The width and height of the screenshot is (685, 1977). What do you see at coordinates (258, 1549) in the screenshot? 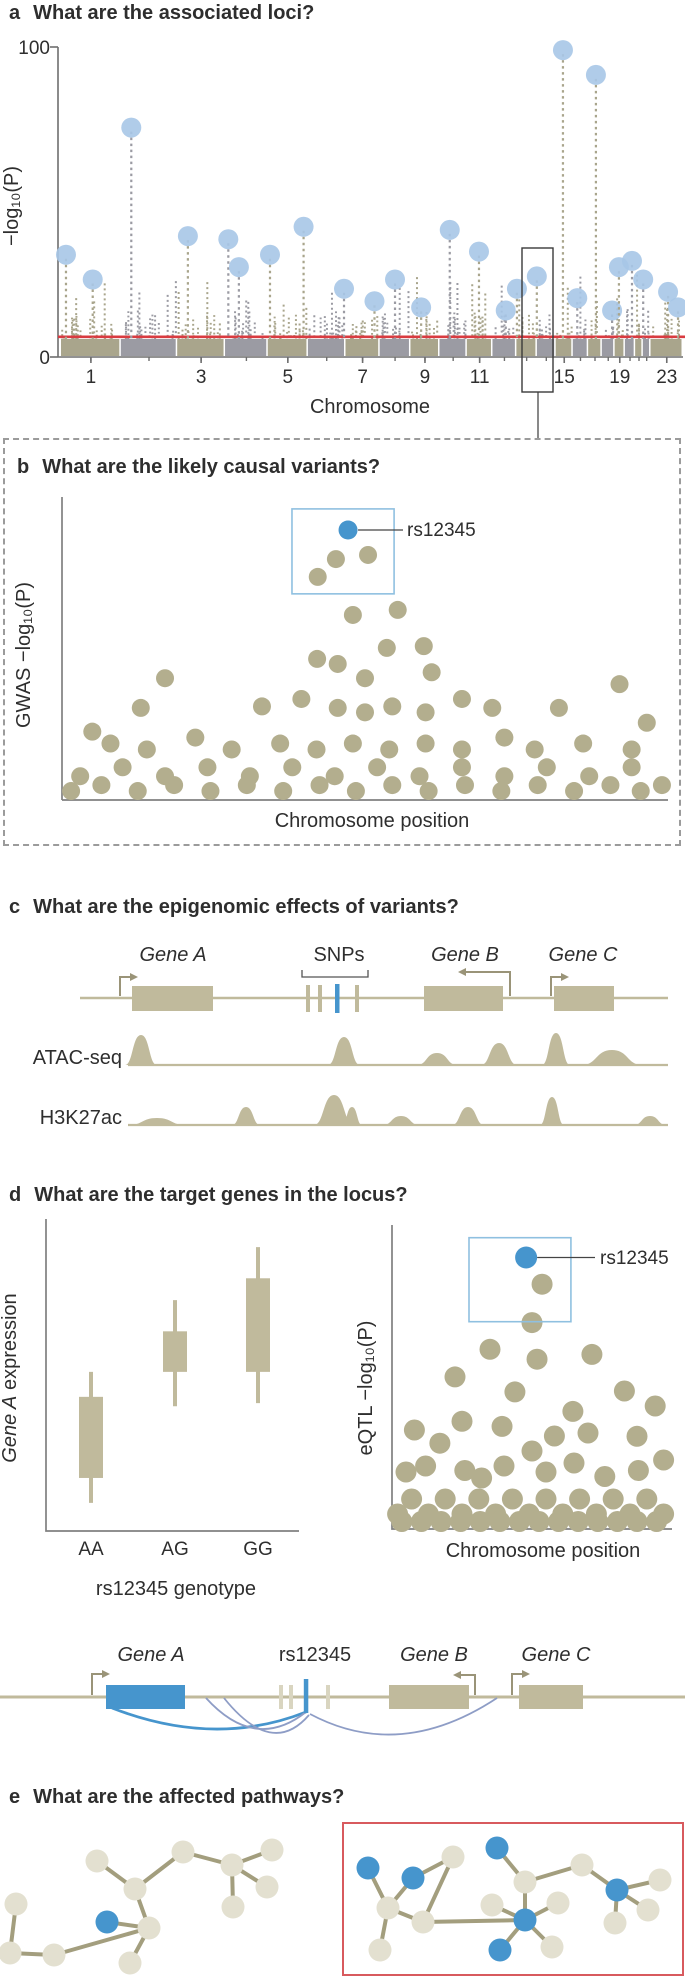
I see `genotype-gg-label: GG` at bounding box center [258, 1549].